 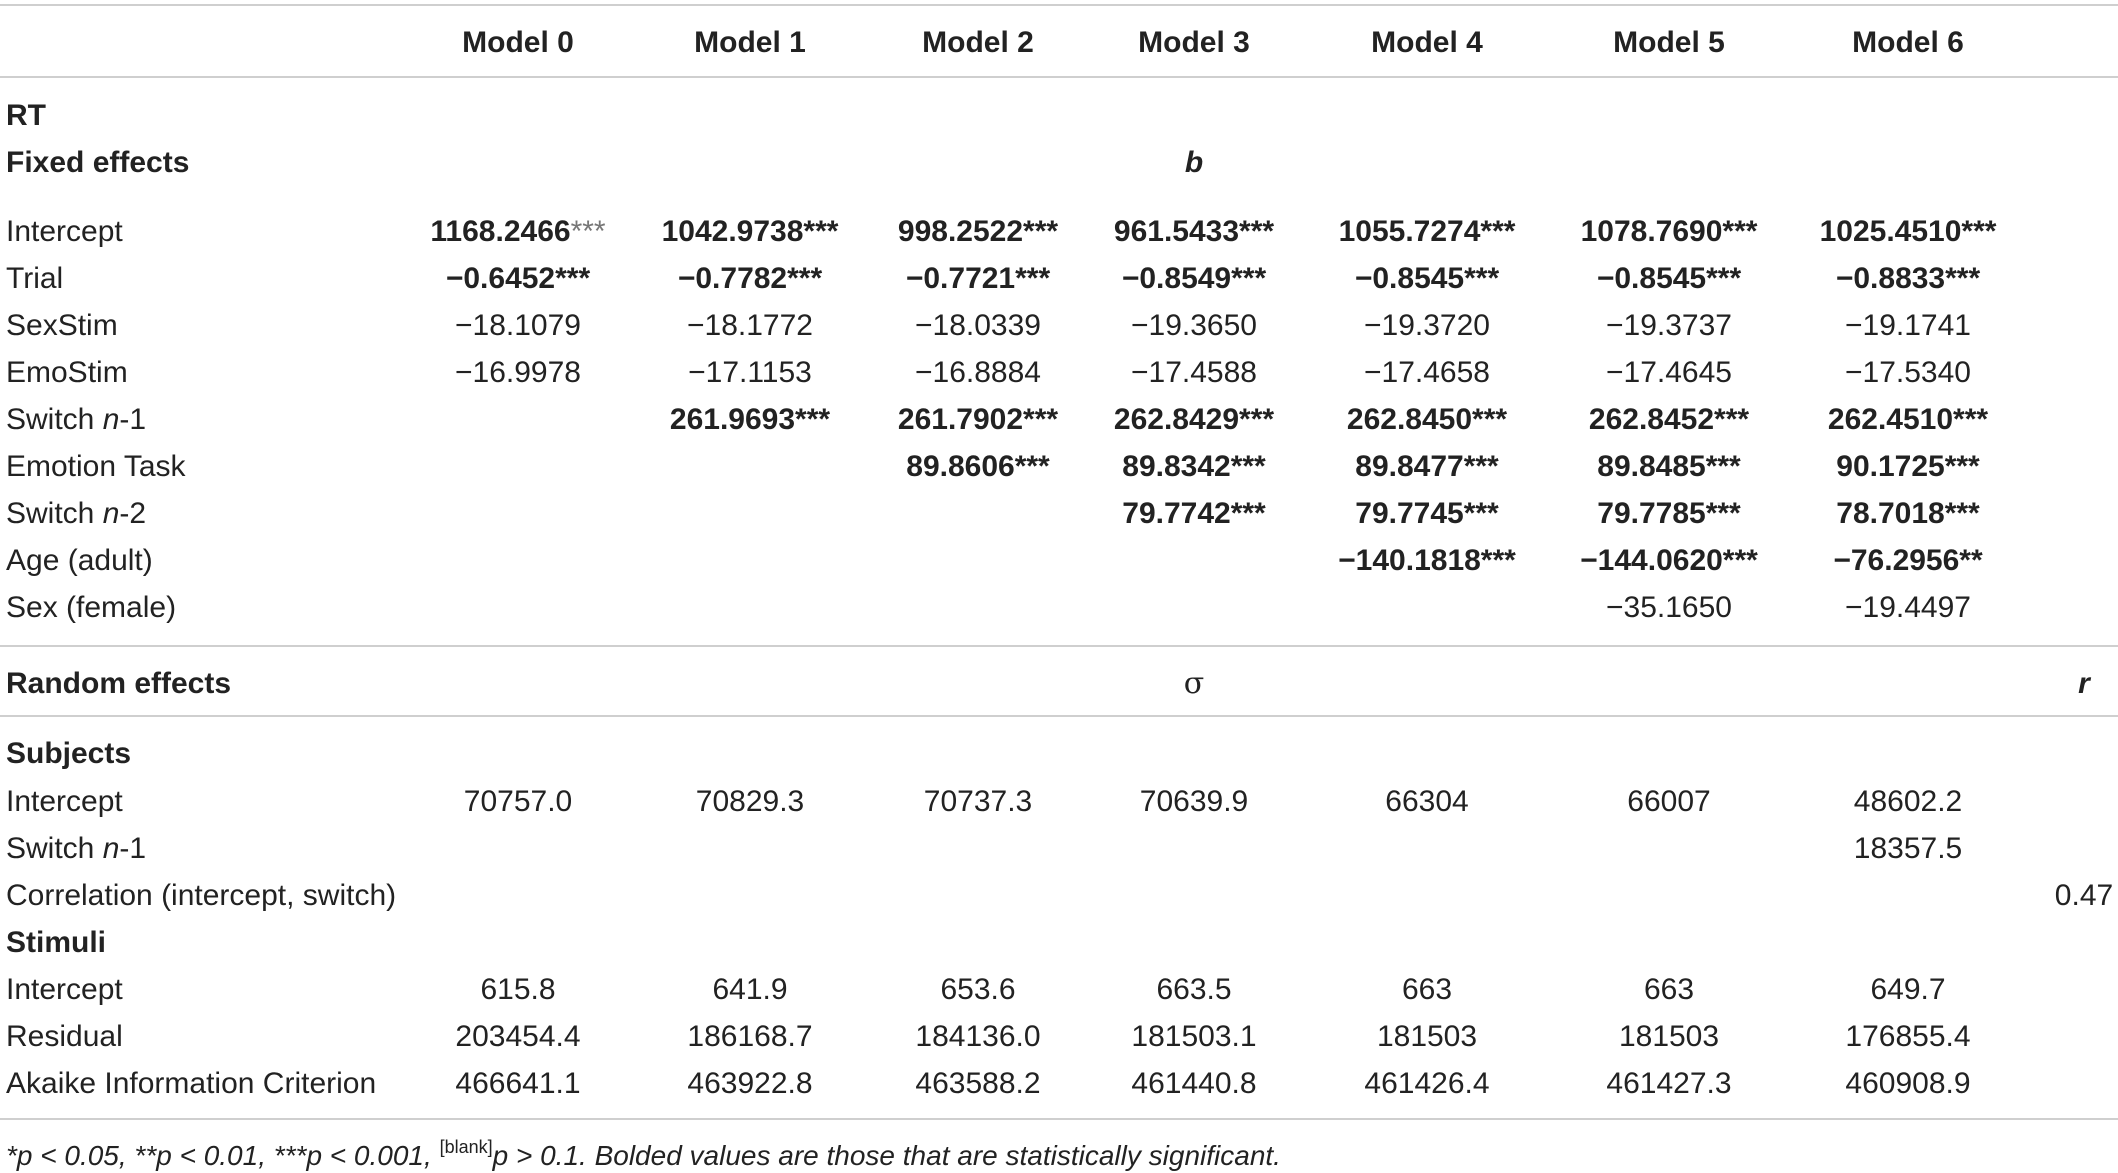 I want to click on table-cell: 18357.5, so click(x=1908, y=848).